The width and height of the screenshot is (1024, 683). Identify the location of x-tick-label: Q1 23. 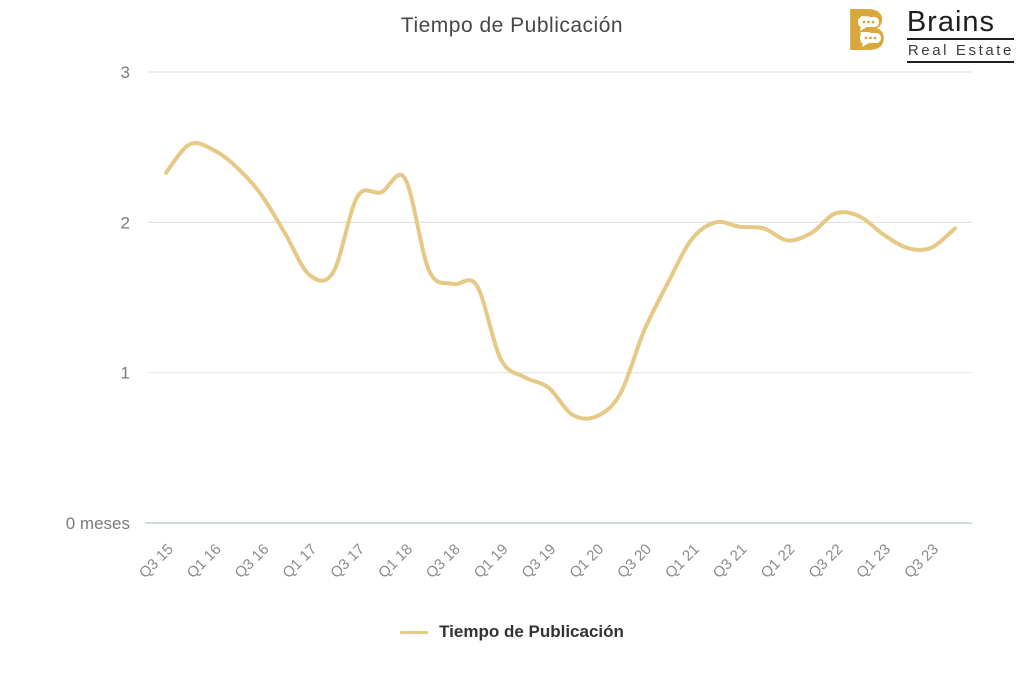
(873, 561).